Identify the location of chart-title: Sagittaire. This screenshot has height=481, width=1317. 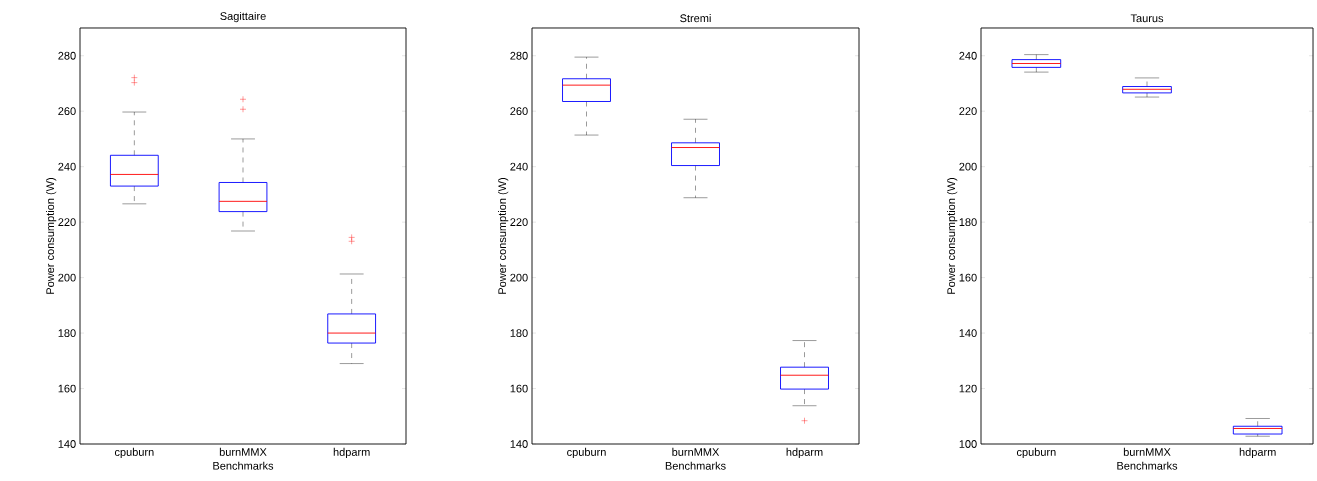
(243, 17).